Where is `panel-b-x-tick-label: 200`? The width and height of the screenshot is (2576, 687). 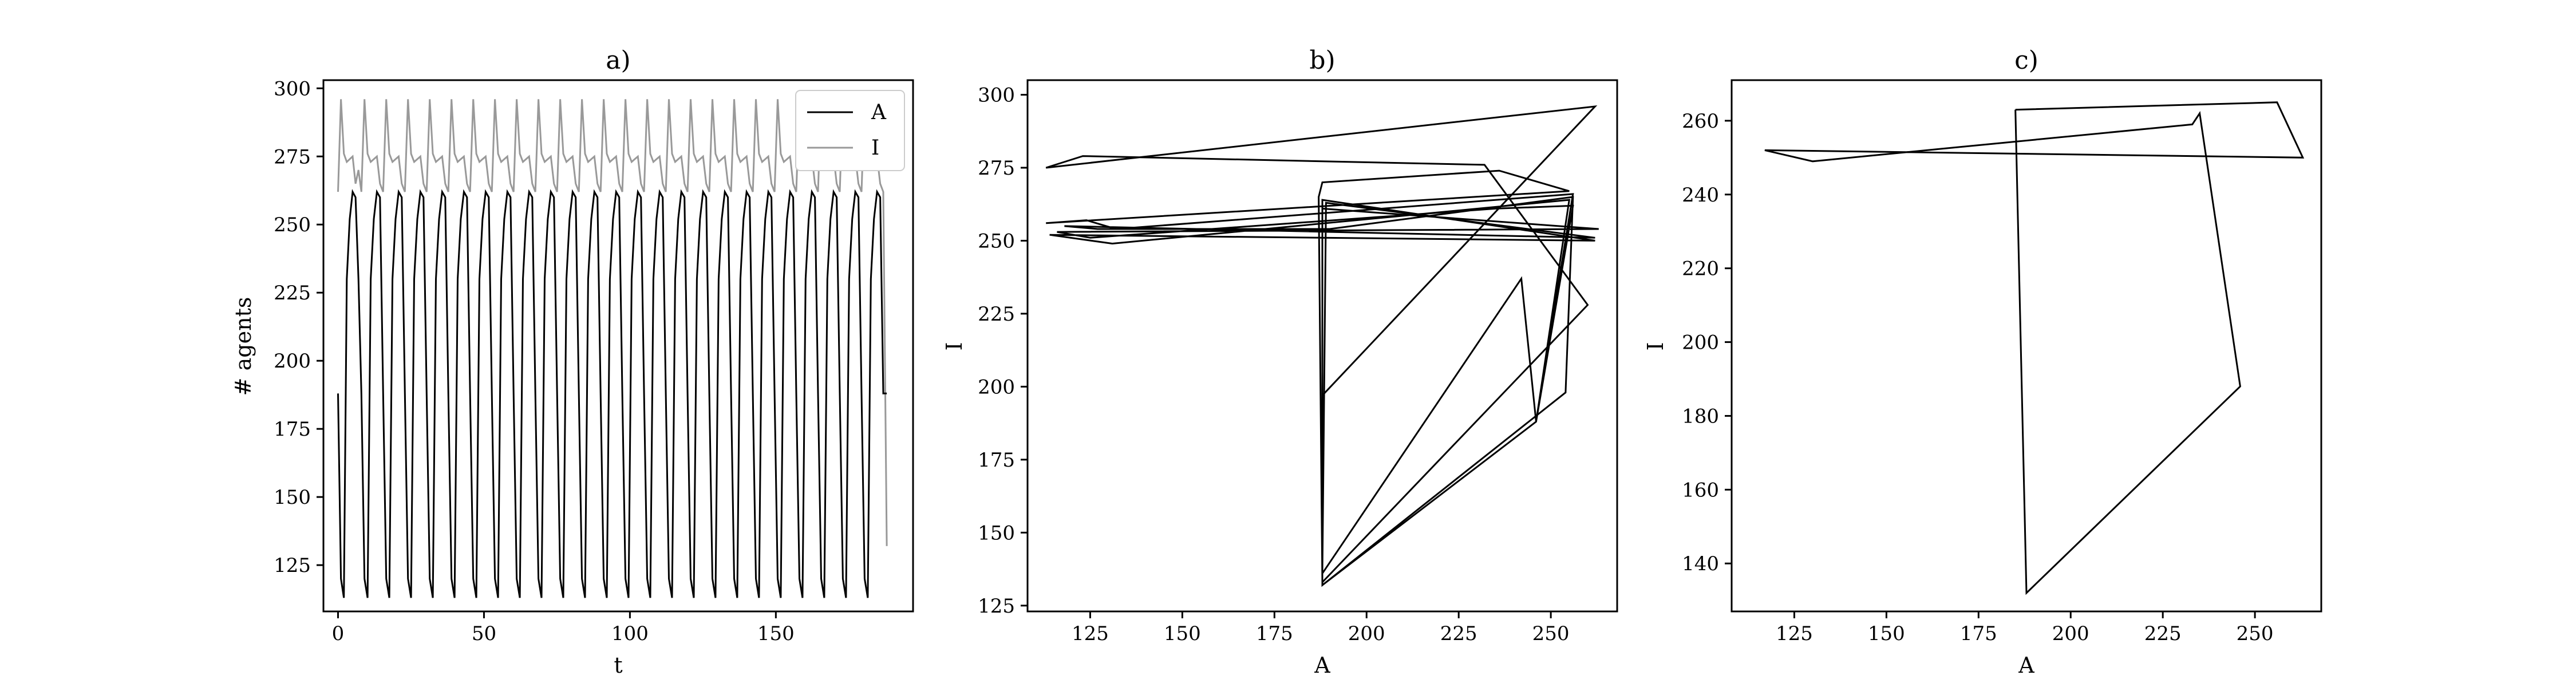
panel-b-x-tick-label: 200 is located at coordinates (1366, 633).